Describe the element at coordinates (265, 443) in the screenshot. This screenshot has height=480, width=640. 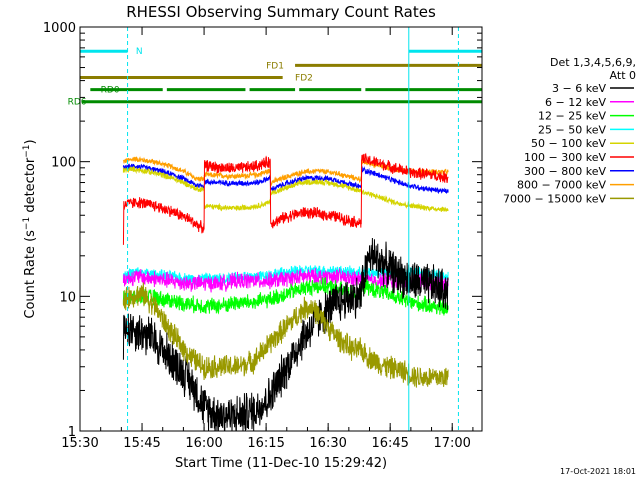
I see `x-tick-label: 16:15` at that location.